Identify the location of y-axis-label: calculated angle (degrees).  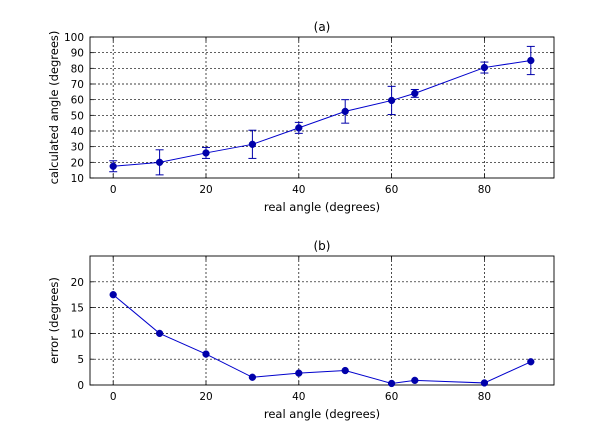
(54, 108).